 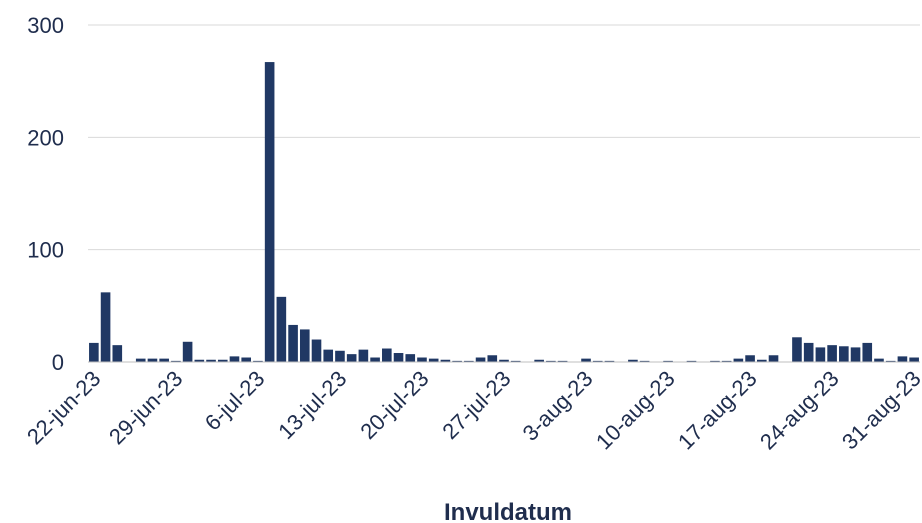 I want to click on x-tick-label: 20-jul-23, so click(x=394, y=405).